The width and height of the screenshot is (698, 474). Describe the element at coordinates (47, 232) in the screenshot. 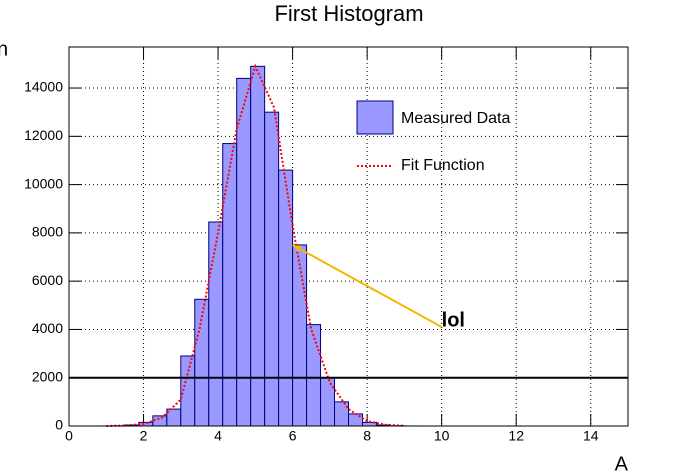

I see `y-tick-label: 8000` at that location.